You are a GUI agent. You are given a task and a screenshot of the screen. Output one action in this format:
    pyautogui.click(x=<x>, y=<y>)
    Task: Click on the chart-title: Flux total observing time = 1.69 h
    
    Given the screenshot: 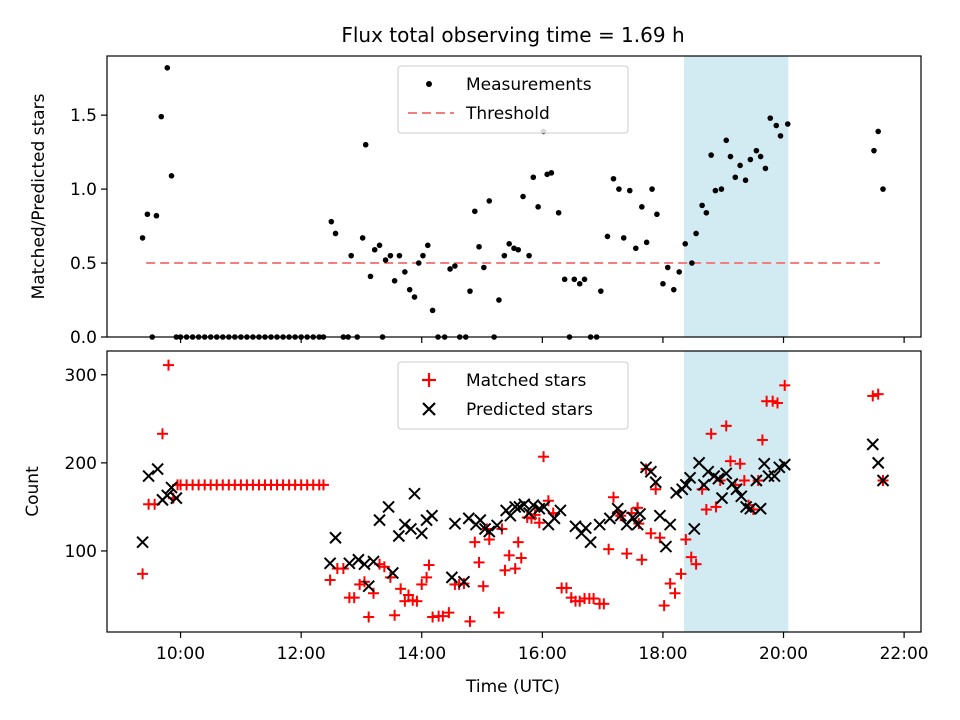 What is the action you would take?
    pyautogui.click(x=512, y=35)
    